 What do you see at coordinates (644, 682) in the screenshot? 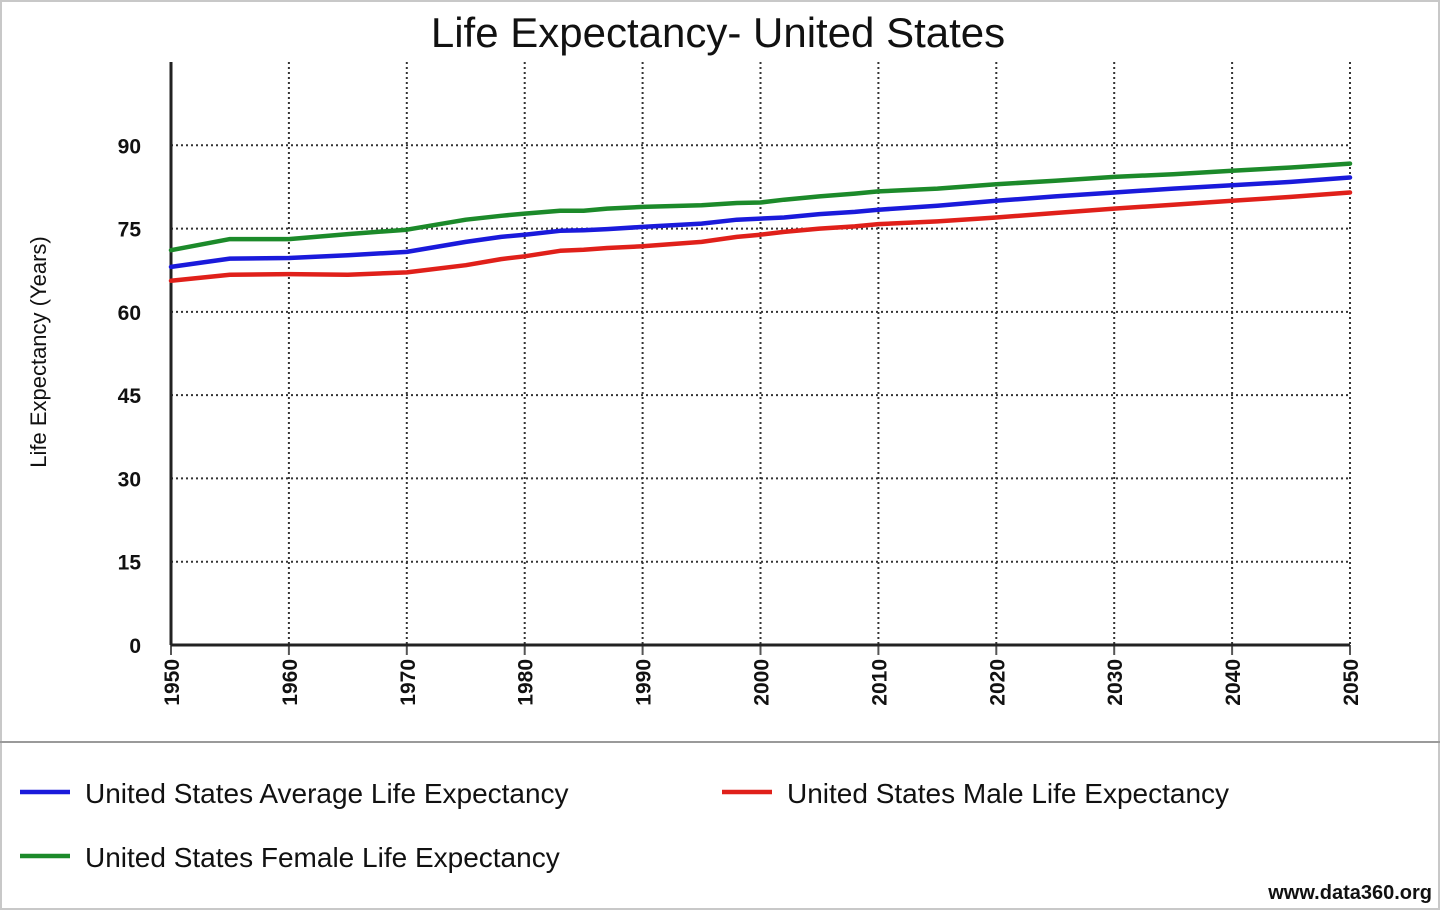
I see `x-tick-label: 1990` at bounding box center [644, 682].